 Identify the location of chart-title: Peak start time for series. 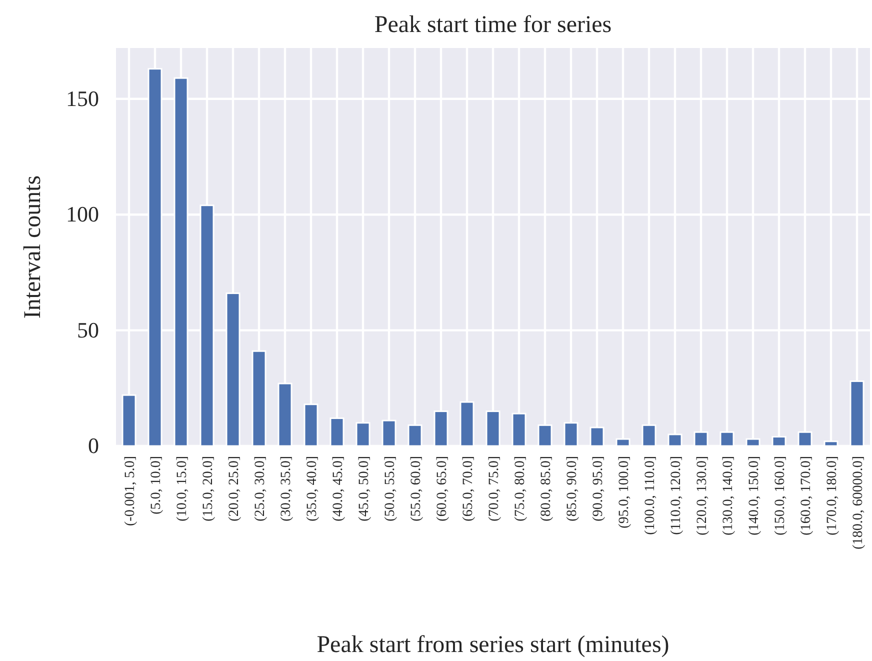
(493, 25).